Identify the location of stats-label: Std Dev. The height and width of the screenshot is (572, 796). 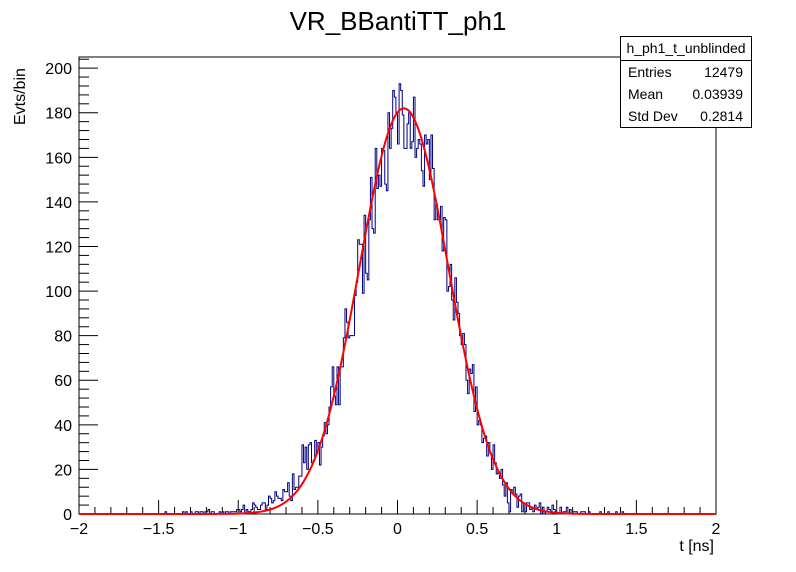
(653, 116).